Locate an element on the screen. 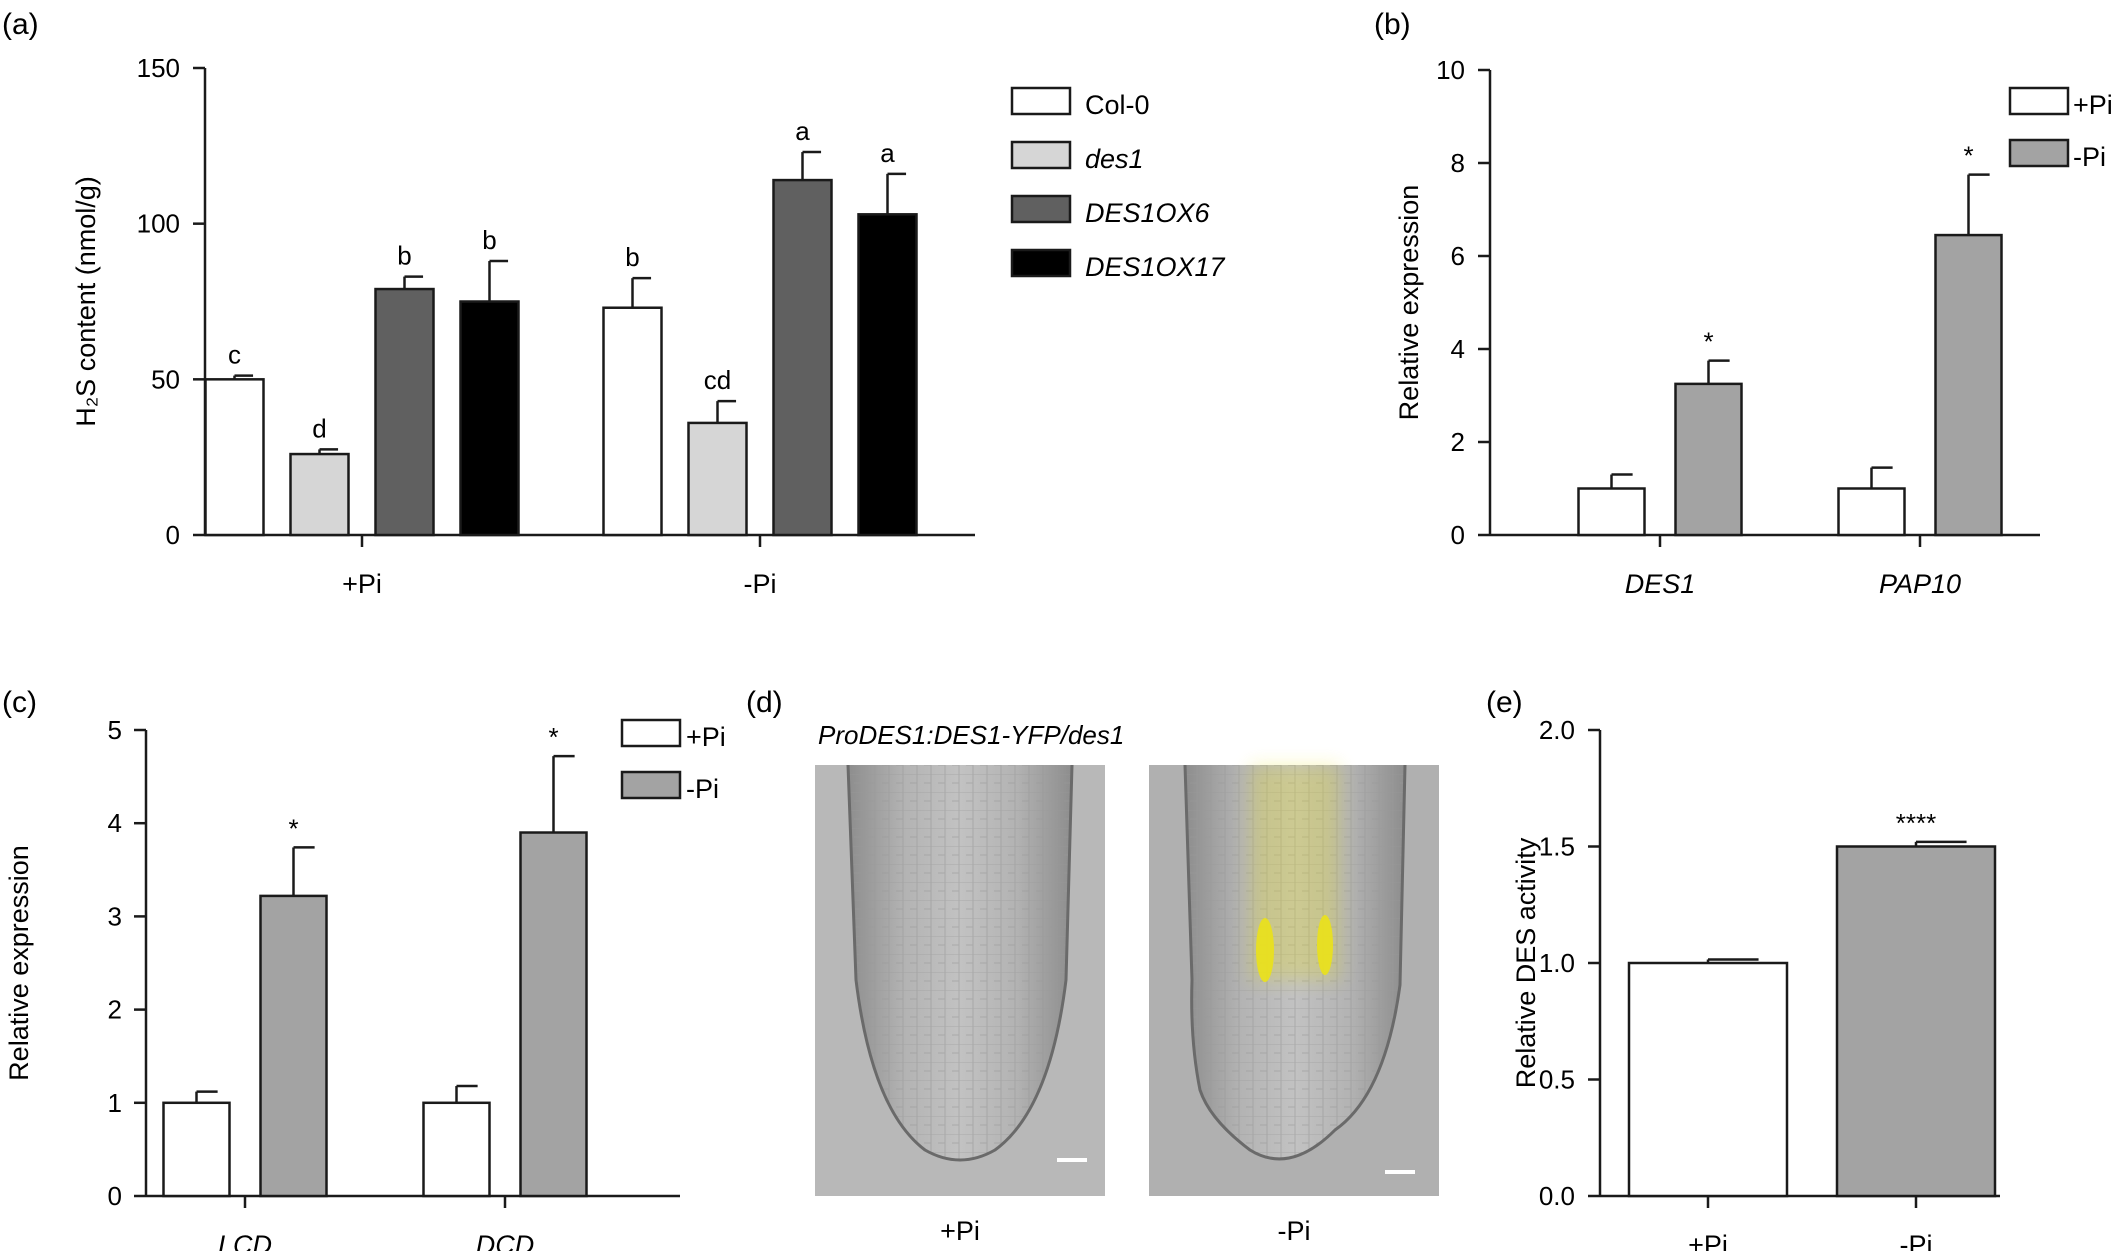  yfp-signal-left is located at coordinates (1265, 950).